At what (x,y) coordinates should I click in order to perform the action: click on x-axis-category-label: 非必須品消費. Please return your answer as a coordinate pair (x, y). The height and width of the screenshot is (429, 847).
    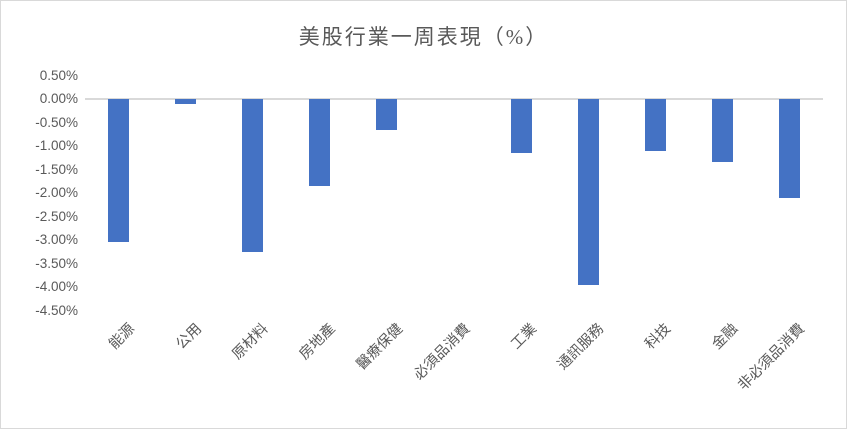
    Looking at the image, I should click on (772, 357).